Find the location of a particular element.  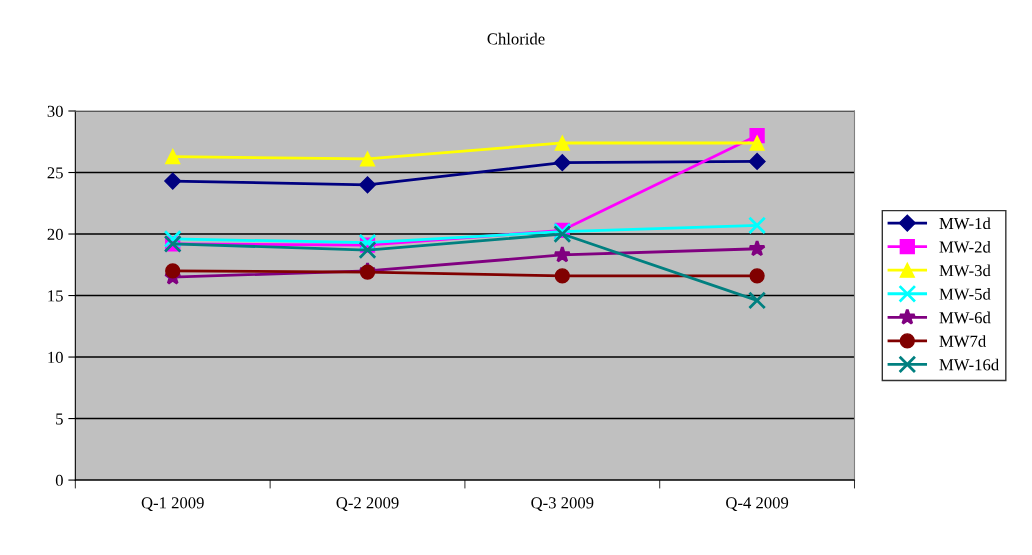

y-tick-label: 15 is located at coordinates (55, 296).